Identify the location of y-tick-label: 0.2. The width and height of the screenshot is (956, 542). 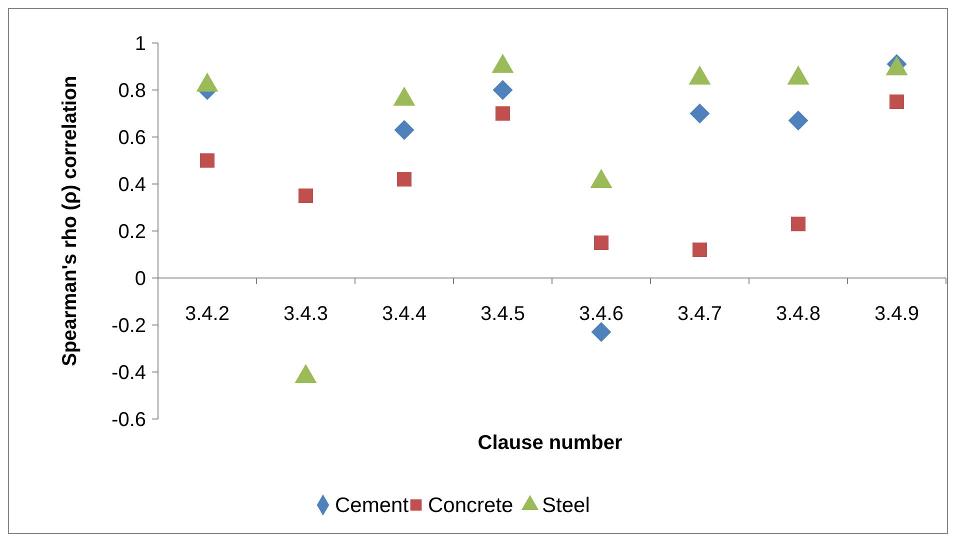
(132, 232).